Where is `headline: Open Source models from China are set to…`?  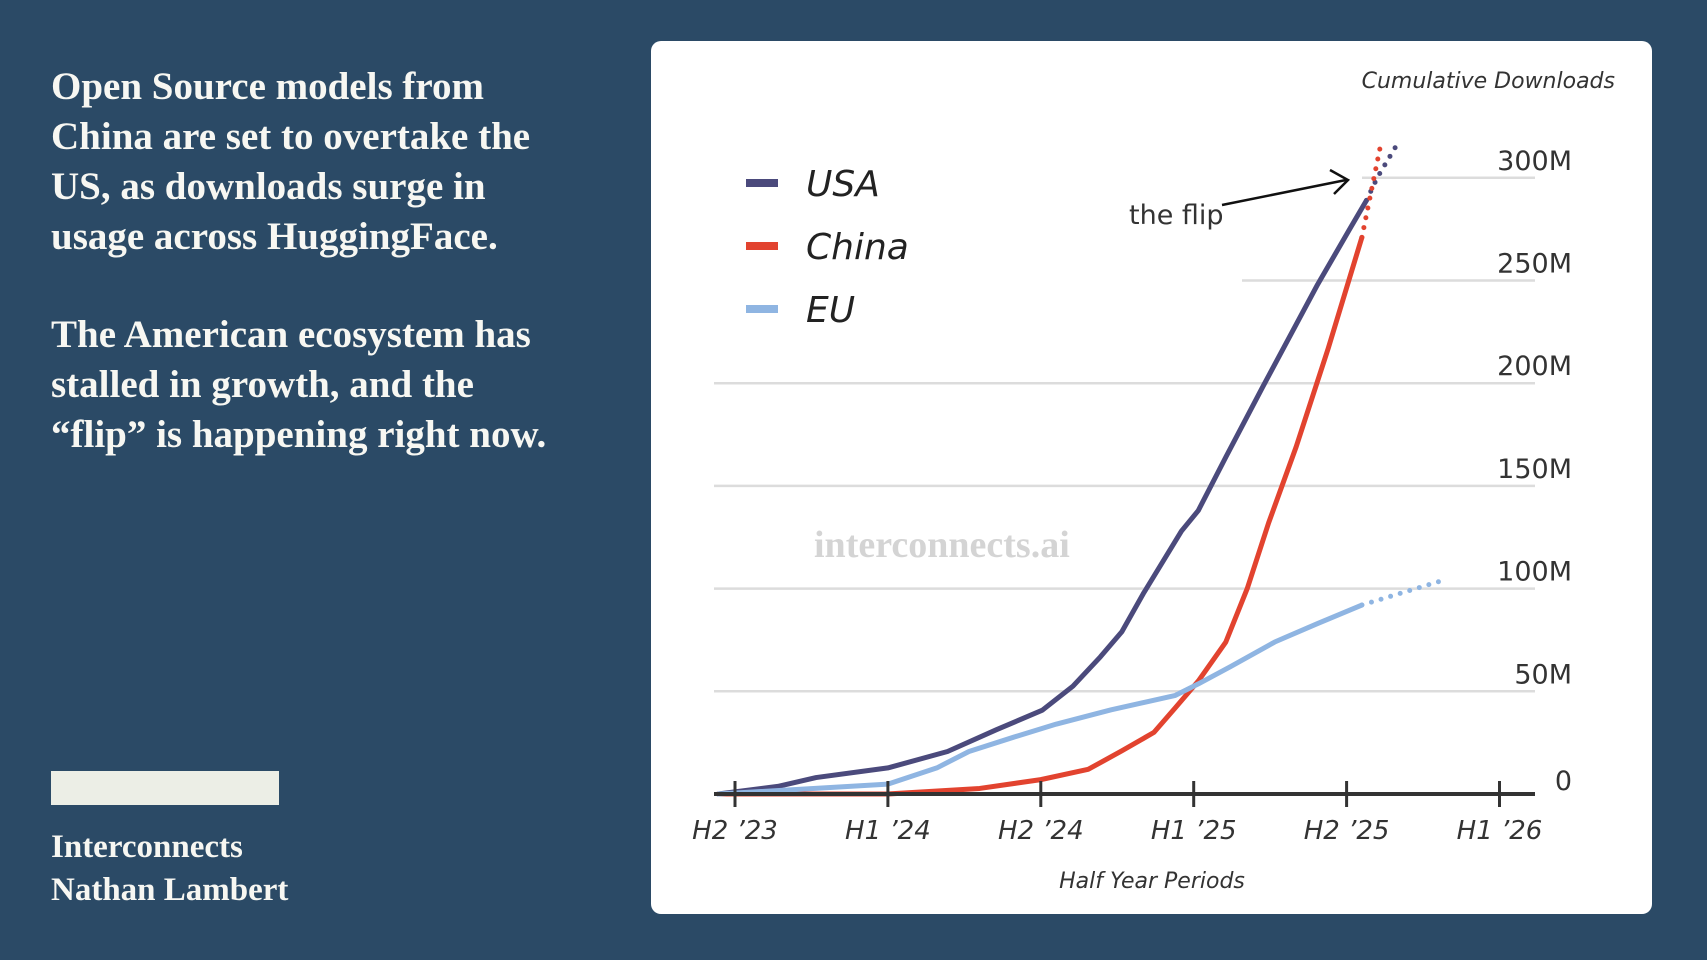
headline: Open Source models from China are set to… is located at coordinates (311, 285).